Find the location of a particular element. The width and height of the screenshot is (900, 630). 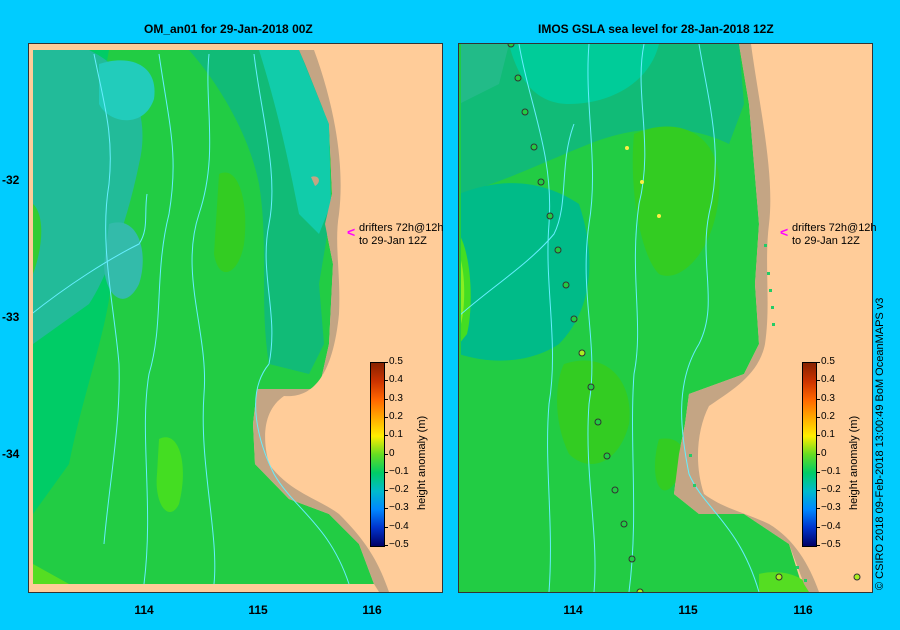

right-colorbar-tick-label: 0.5 is located at coordinates (828, 361).